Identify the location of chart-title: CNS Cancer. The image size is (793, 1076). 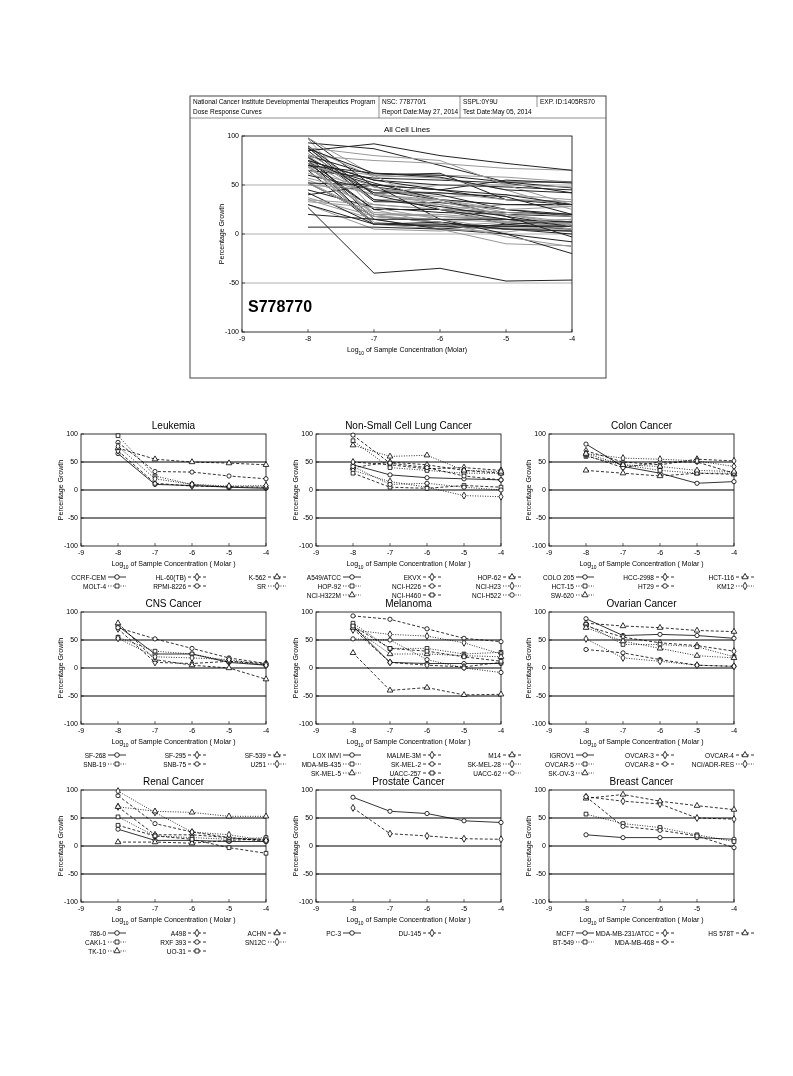
(174, 603).